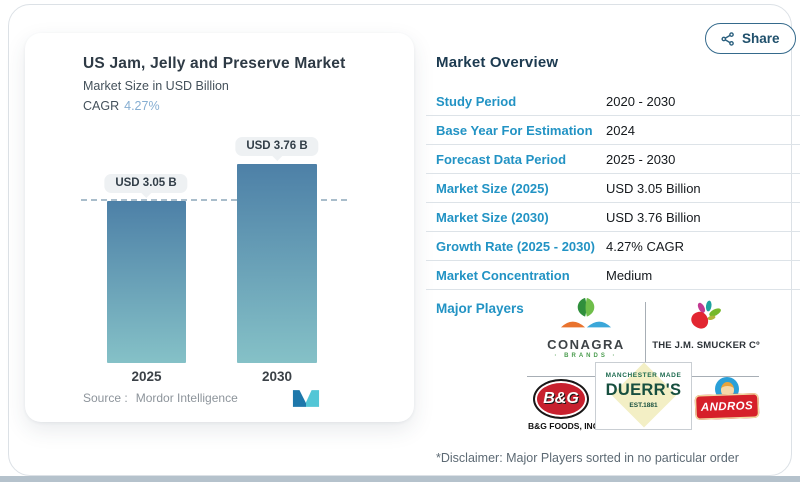 Image resolution: width=800 pixels, height=482 pixels. What do you see at coordinates (503, 275) in the screenshot?
I see `row-label: Market Concentration` at bounding box center [503, 275].